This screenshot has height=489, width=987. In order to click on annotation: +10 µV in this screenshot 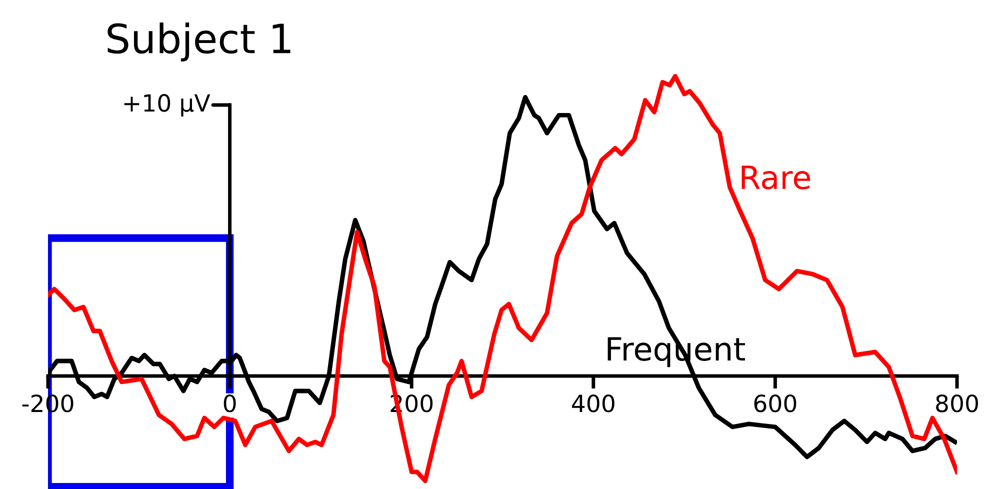, I will do `click(167, 105)`.